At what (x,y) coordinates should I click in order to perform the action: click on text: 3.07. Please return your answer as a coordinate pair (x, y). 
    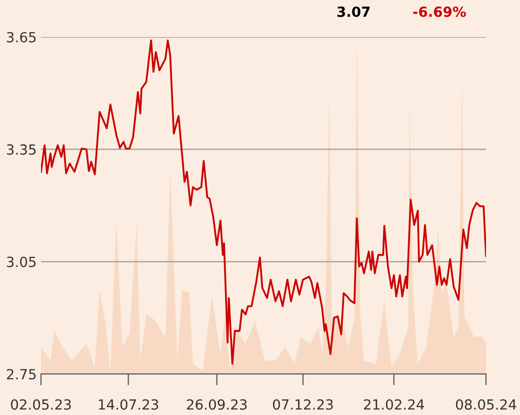
    Looking at the image, I should click on (353, 11).